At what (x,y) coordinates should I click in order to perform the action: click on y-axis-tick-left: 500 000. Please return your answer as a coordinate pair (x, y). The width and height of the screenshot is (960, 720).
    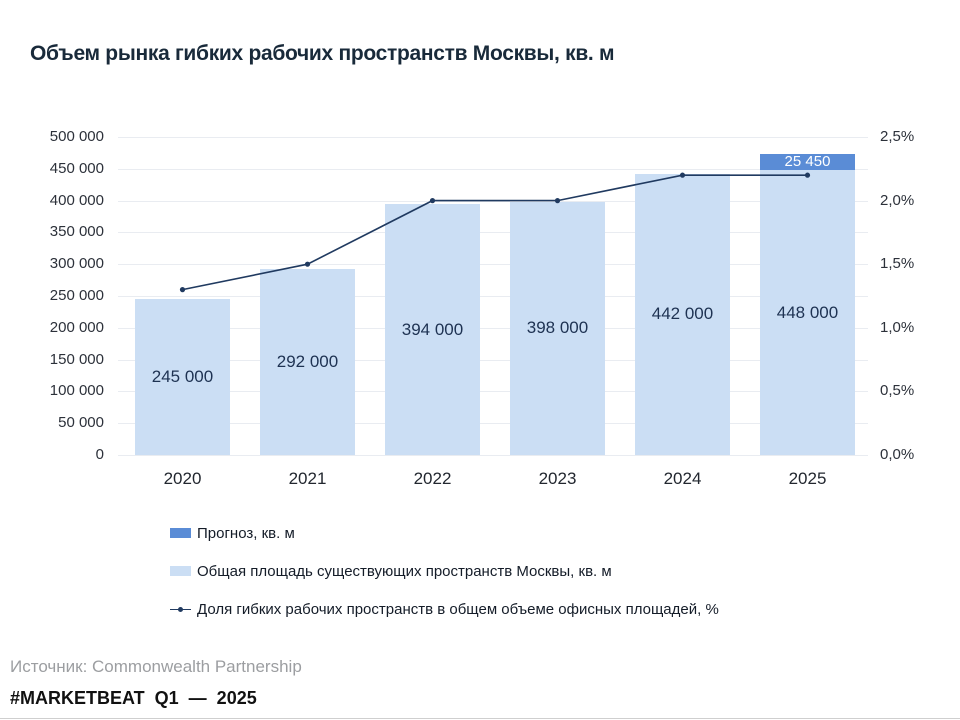
    Looking at the image, I should click on (76, 136).